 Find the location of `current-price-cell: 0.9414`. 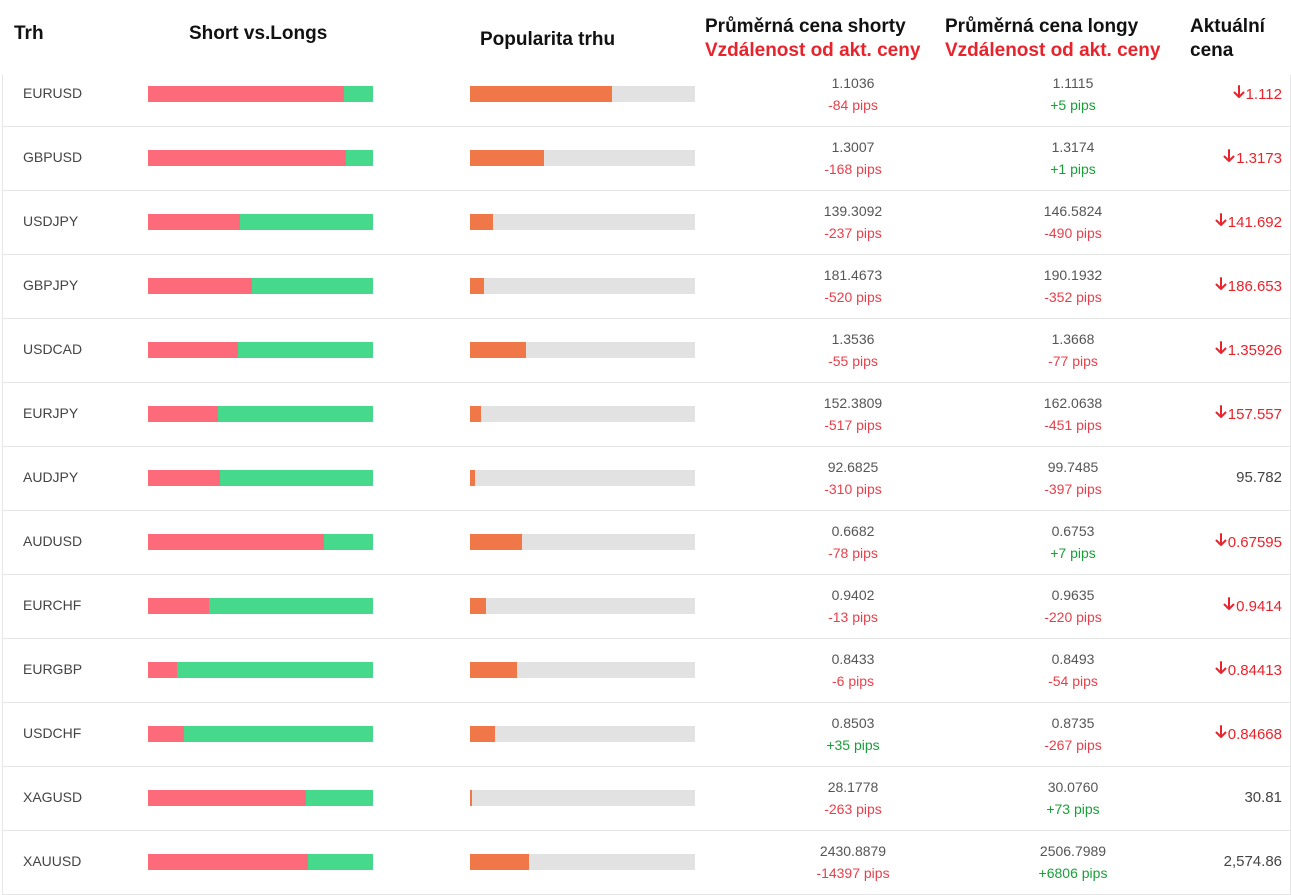

current-price-cell: 0.9414 is located at coordinates (1227, 606).